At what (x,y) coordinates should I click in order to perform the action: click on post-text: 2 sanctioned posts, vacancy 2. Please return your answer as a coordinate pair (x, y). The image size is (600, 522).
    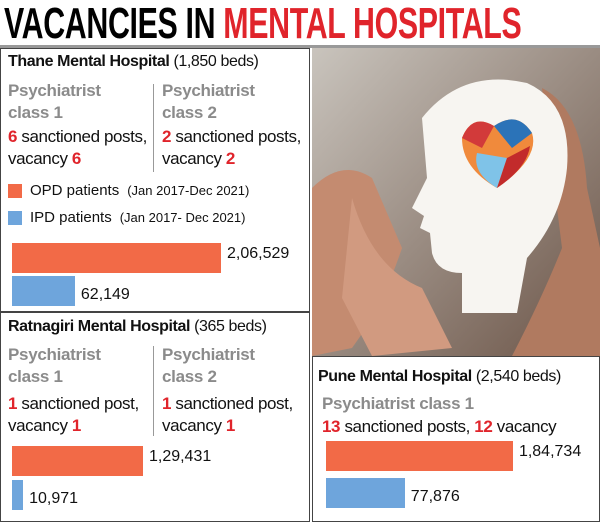
    Looking at the image, I should click on (232, 148).